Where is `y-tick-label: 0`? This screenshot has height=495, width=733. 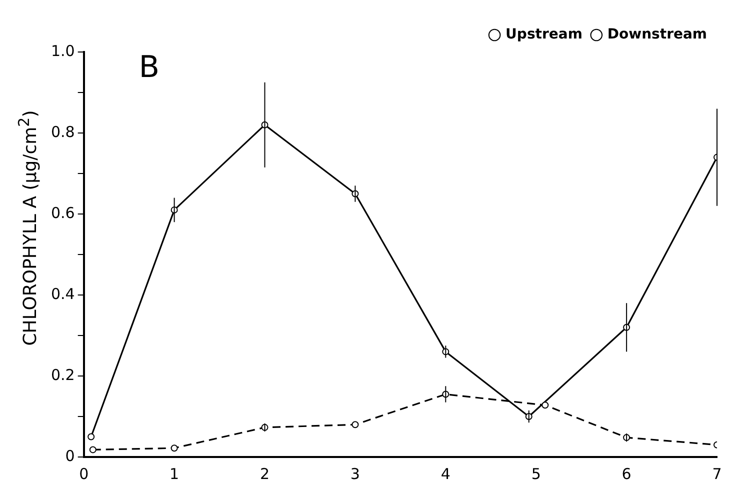 y-tick-label: 0 is located at coordinates (70, 455).